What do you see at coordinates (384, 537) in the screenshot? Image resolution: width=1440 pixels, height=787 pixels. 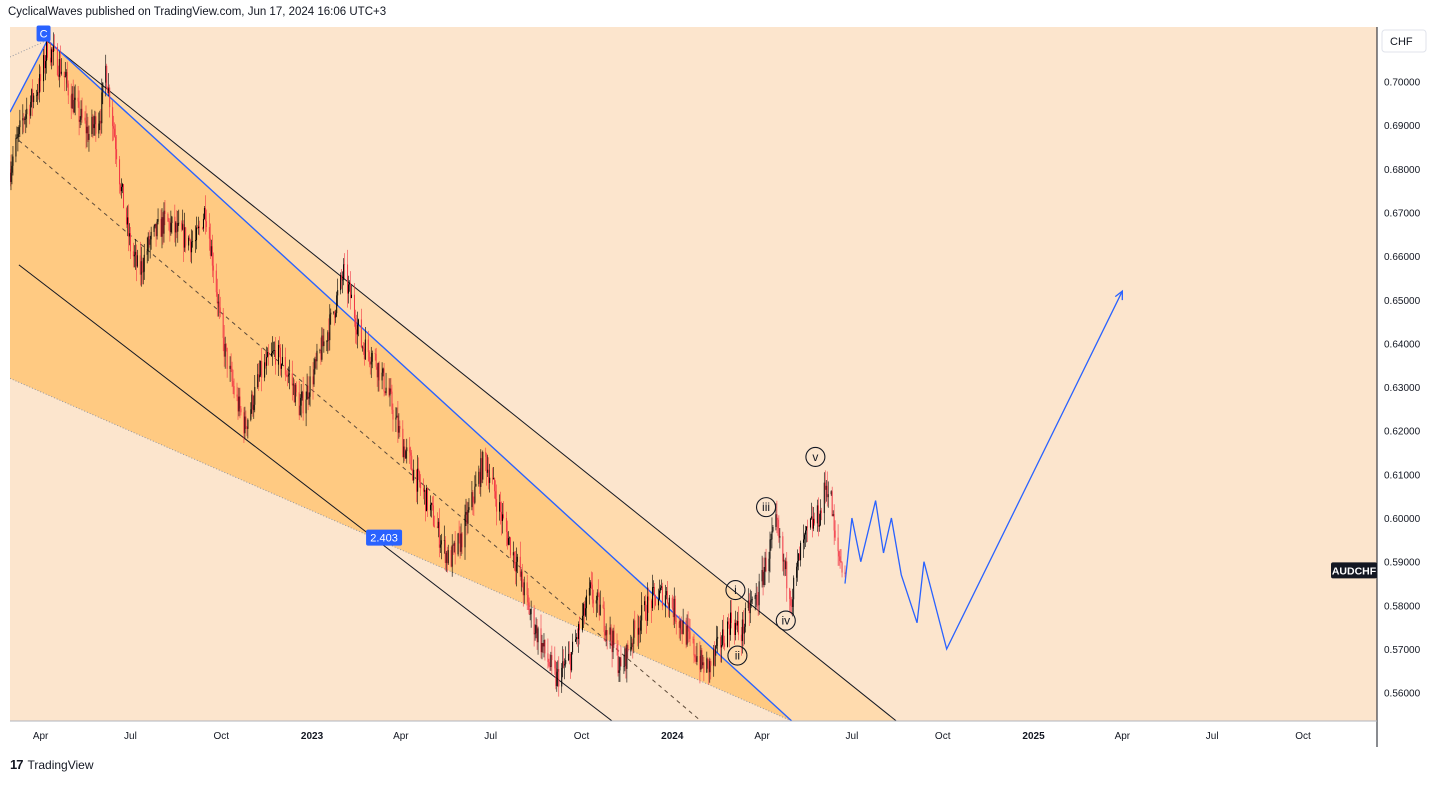 I see `wave-label-2-403: 2.403` at bounding box center [384, 537].